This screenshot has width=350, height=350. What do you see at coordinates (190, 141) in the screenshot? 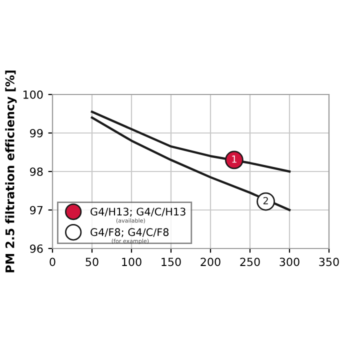
I see `line-series` at bounding box center [190, 141].